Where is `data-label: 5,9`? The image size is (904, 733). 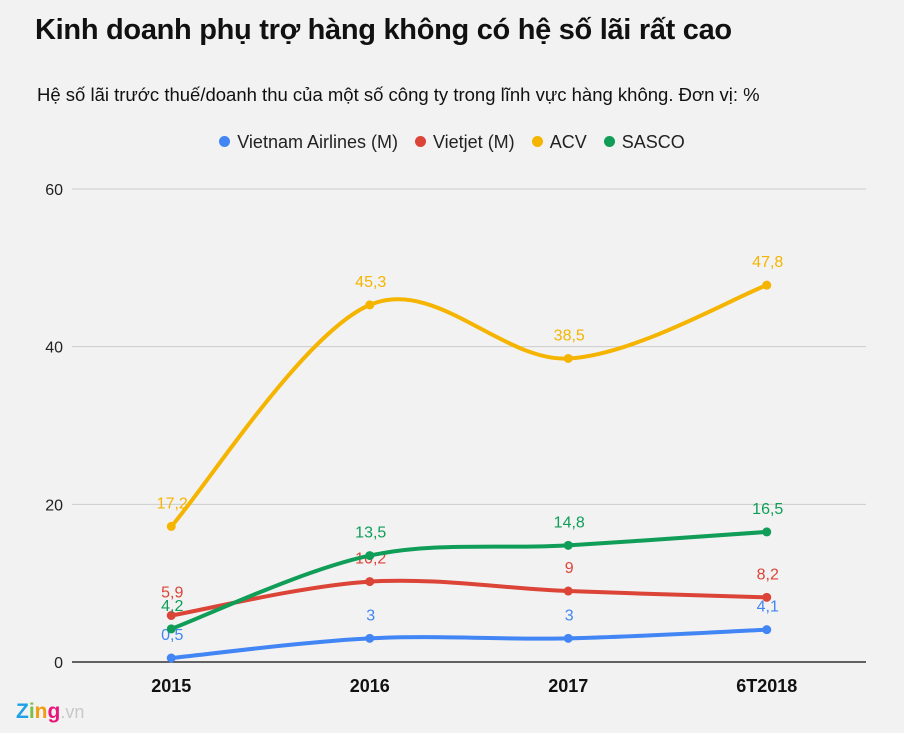
data-label: 5,9 is located at coordinates (172, 592).